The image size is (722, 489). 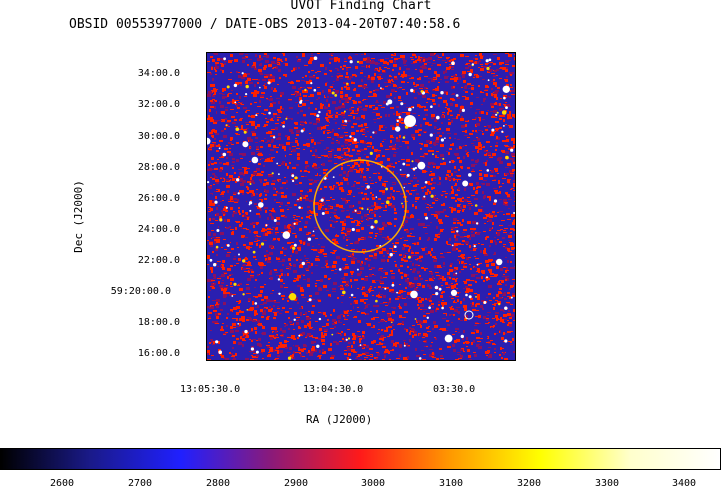 I want to click on chart-title: UVOT Finding Chart, so click(x=361, y=6).